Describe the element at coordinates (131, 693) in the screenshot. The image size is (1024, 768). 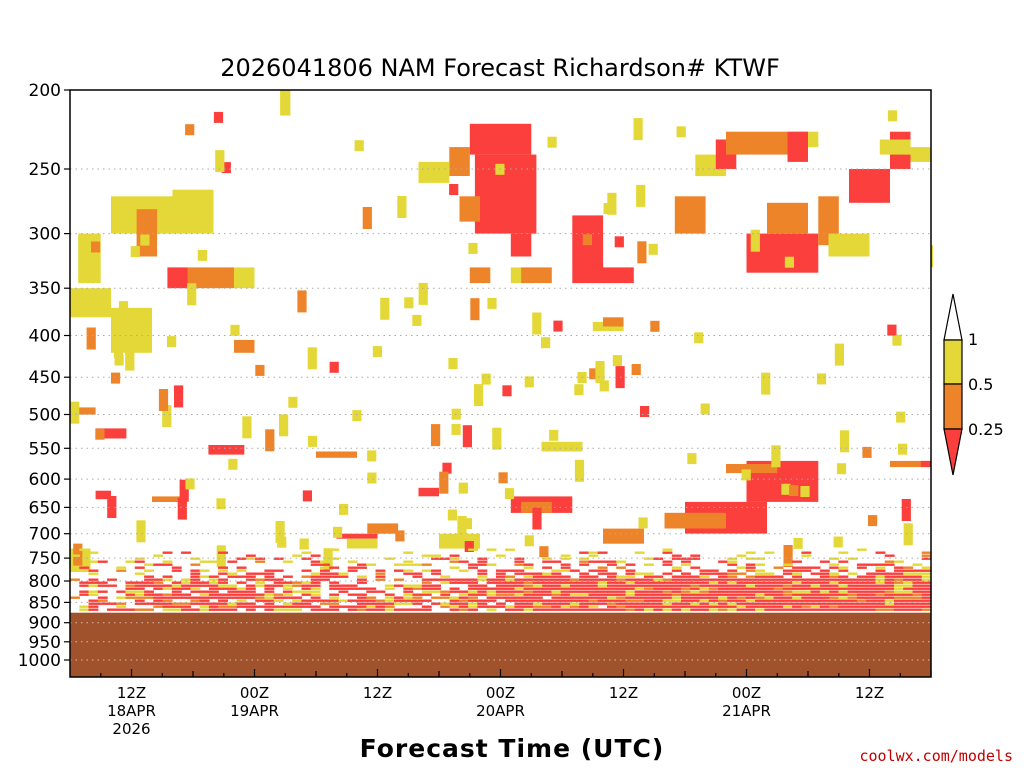
I see `x-tick-label: 12Z` at that location.